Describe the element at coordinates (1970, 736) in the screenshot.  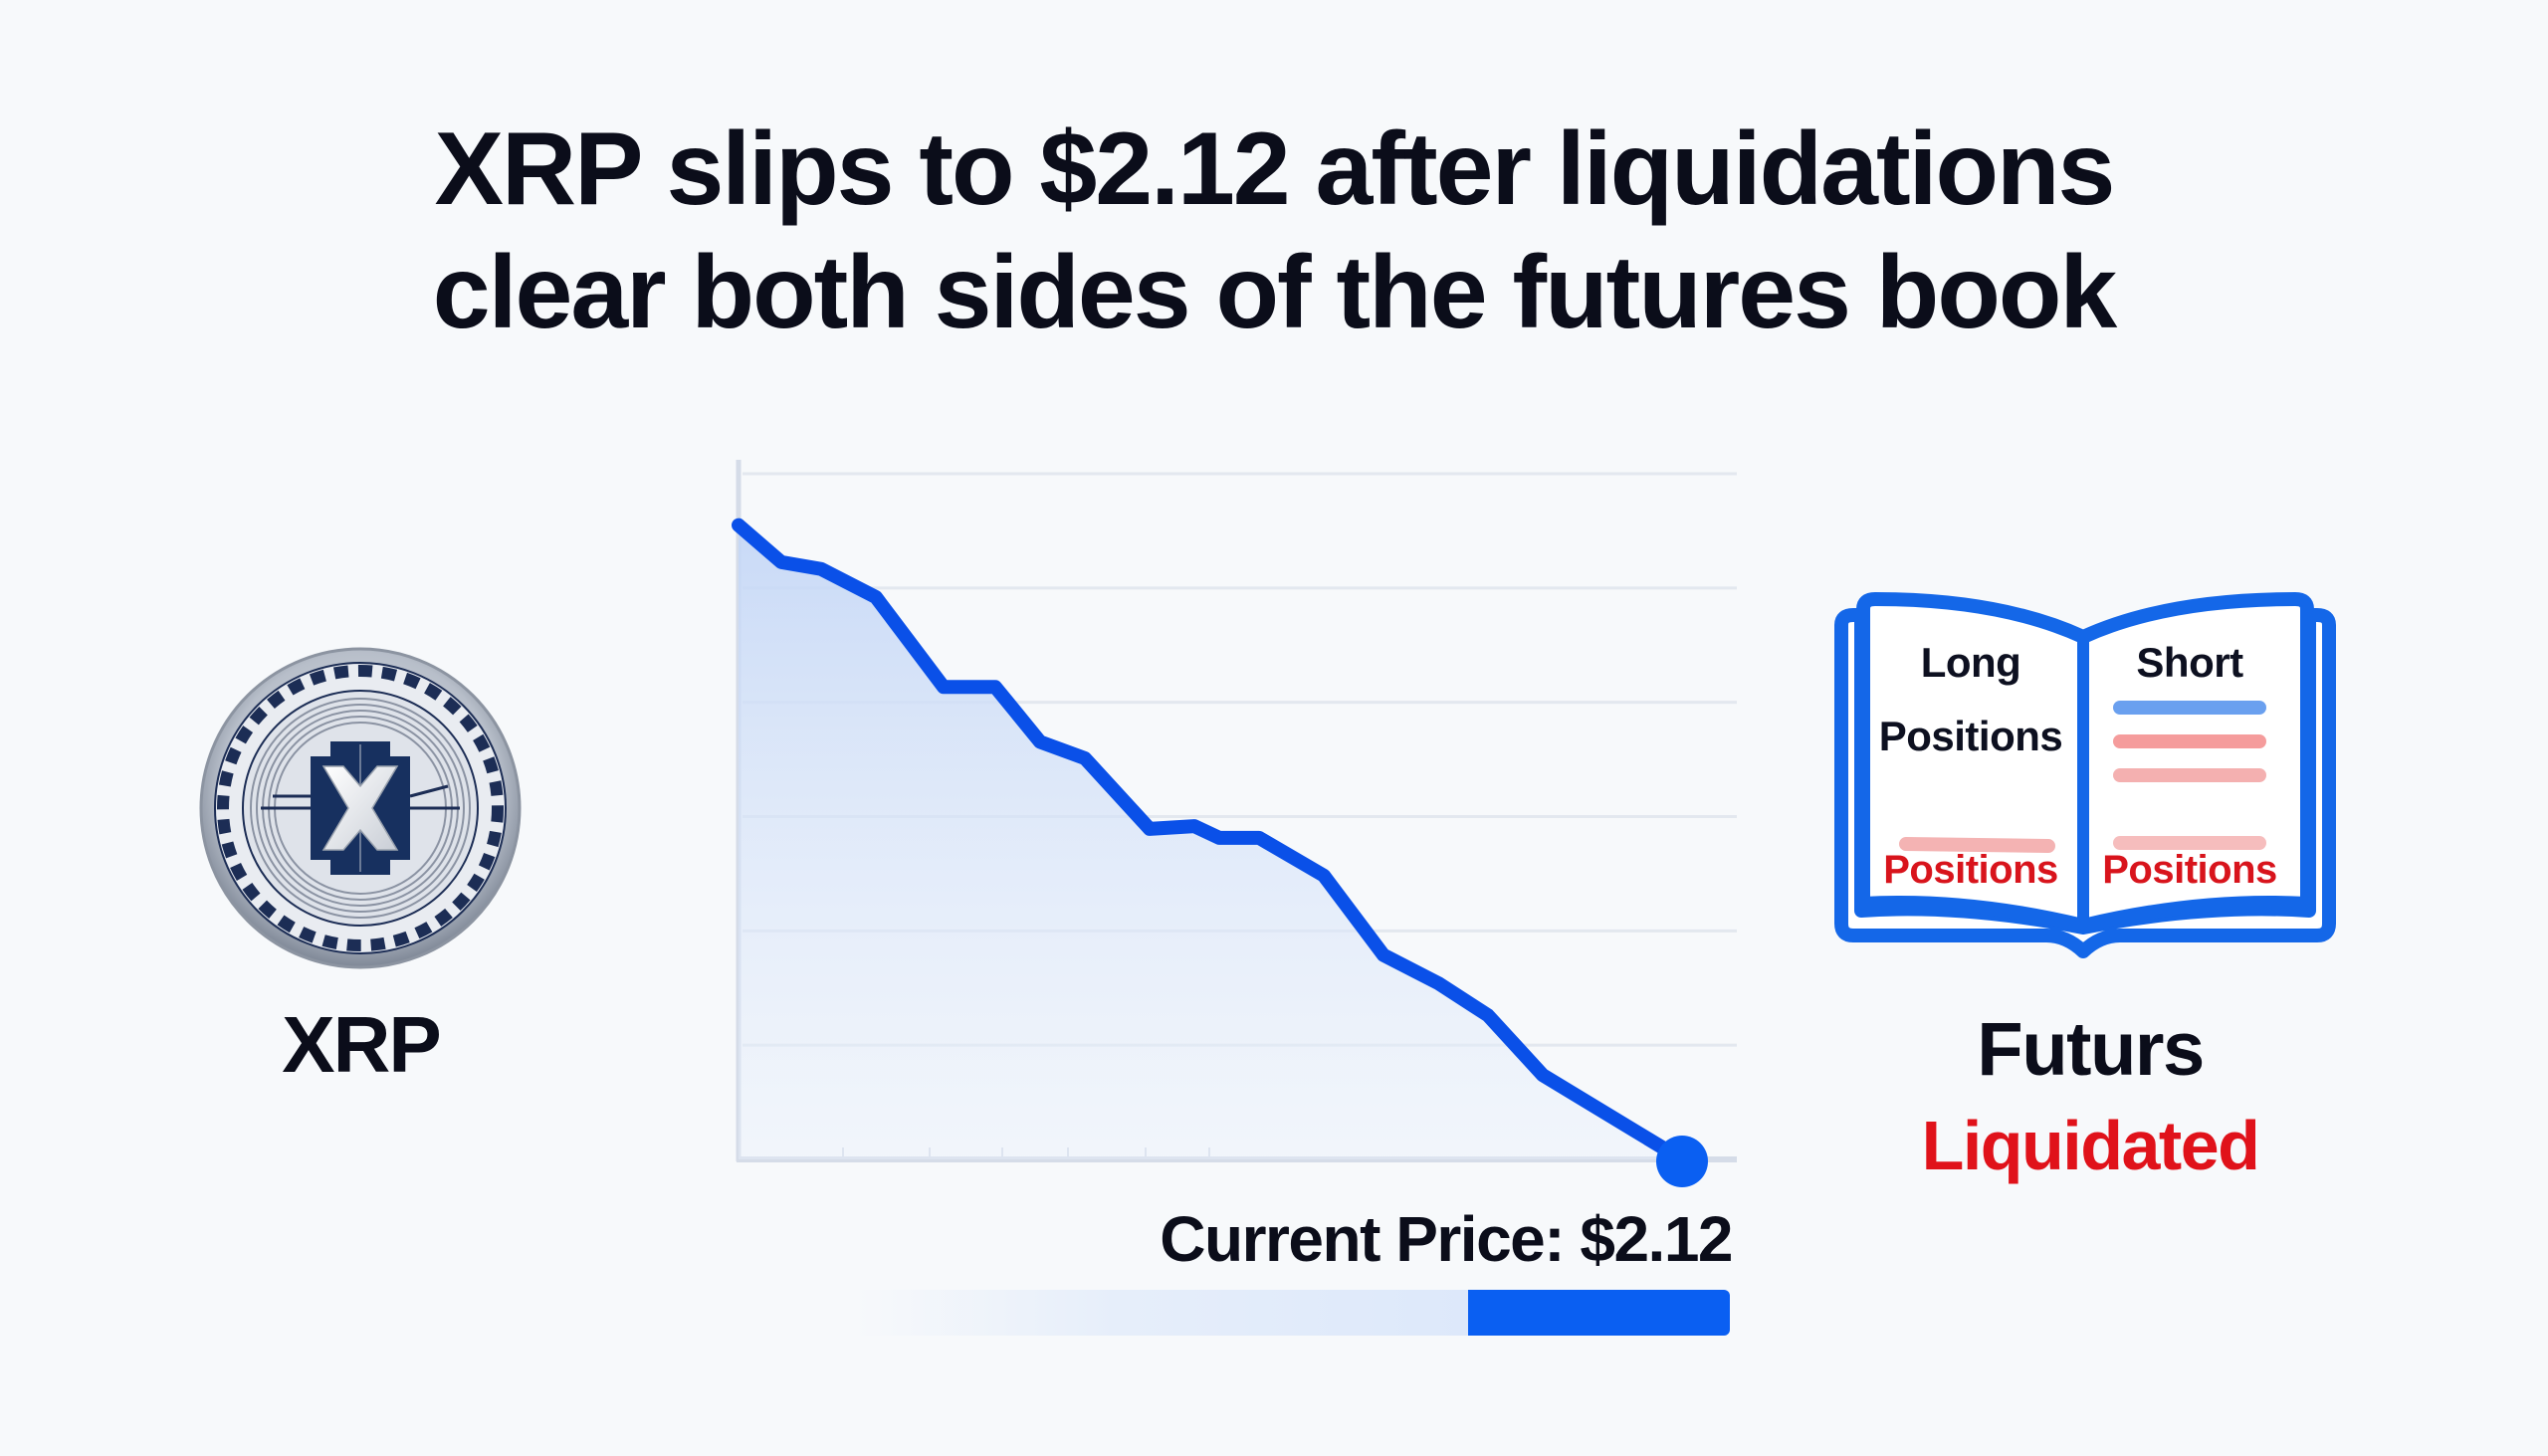
I see `book-left-title-line-2: Positions` at that location.